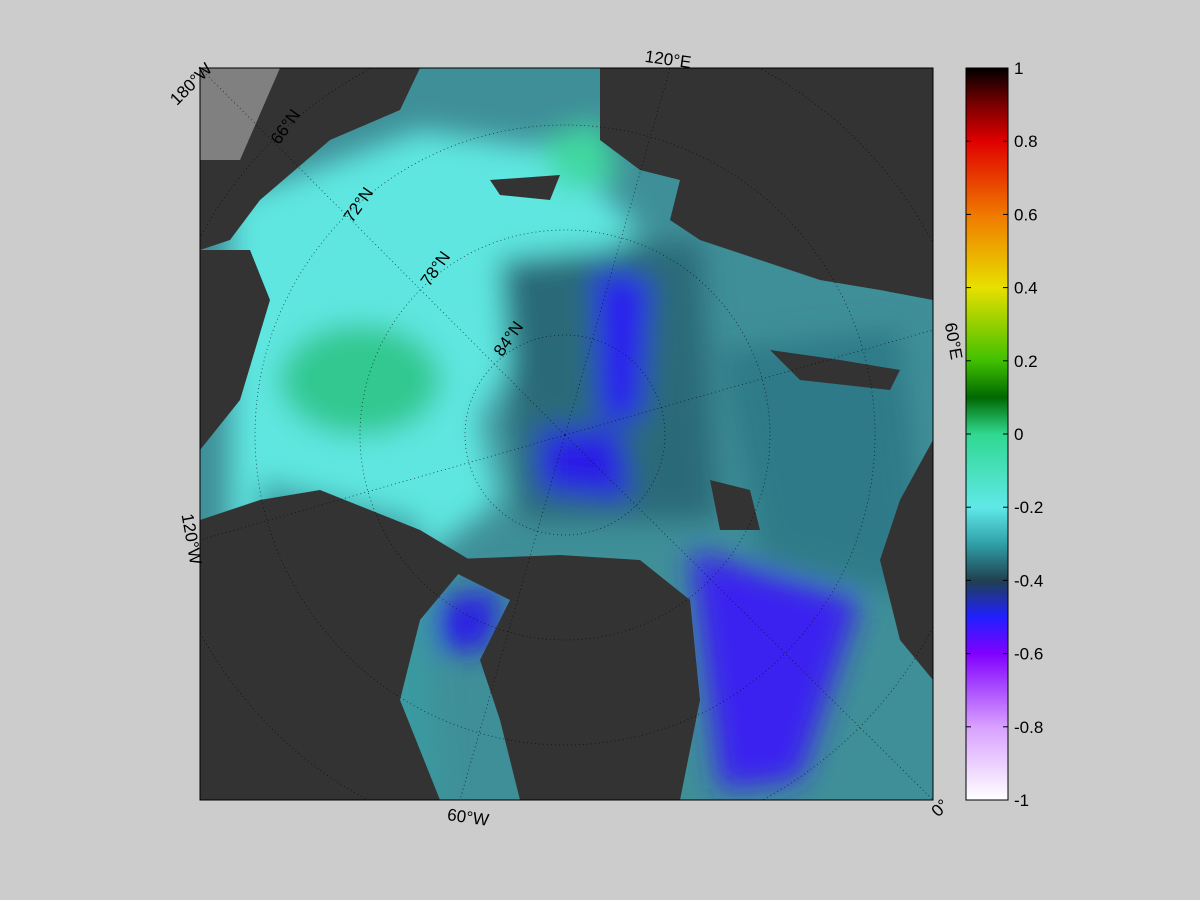 This screenshot has height=900, width=1200. What do you see at coordinates (1028, 580) in the screenshot?
I see `colorbar-tick-label: -0.4` at bounding box center [1028, 580].